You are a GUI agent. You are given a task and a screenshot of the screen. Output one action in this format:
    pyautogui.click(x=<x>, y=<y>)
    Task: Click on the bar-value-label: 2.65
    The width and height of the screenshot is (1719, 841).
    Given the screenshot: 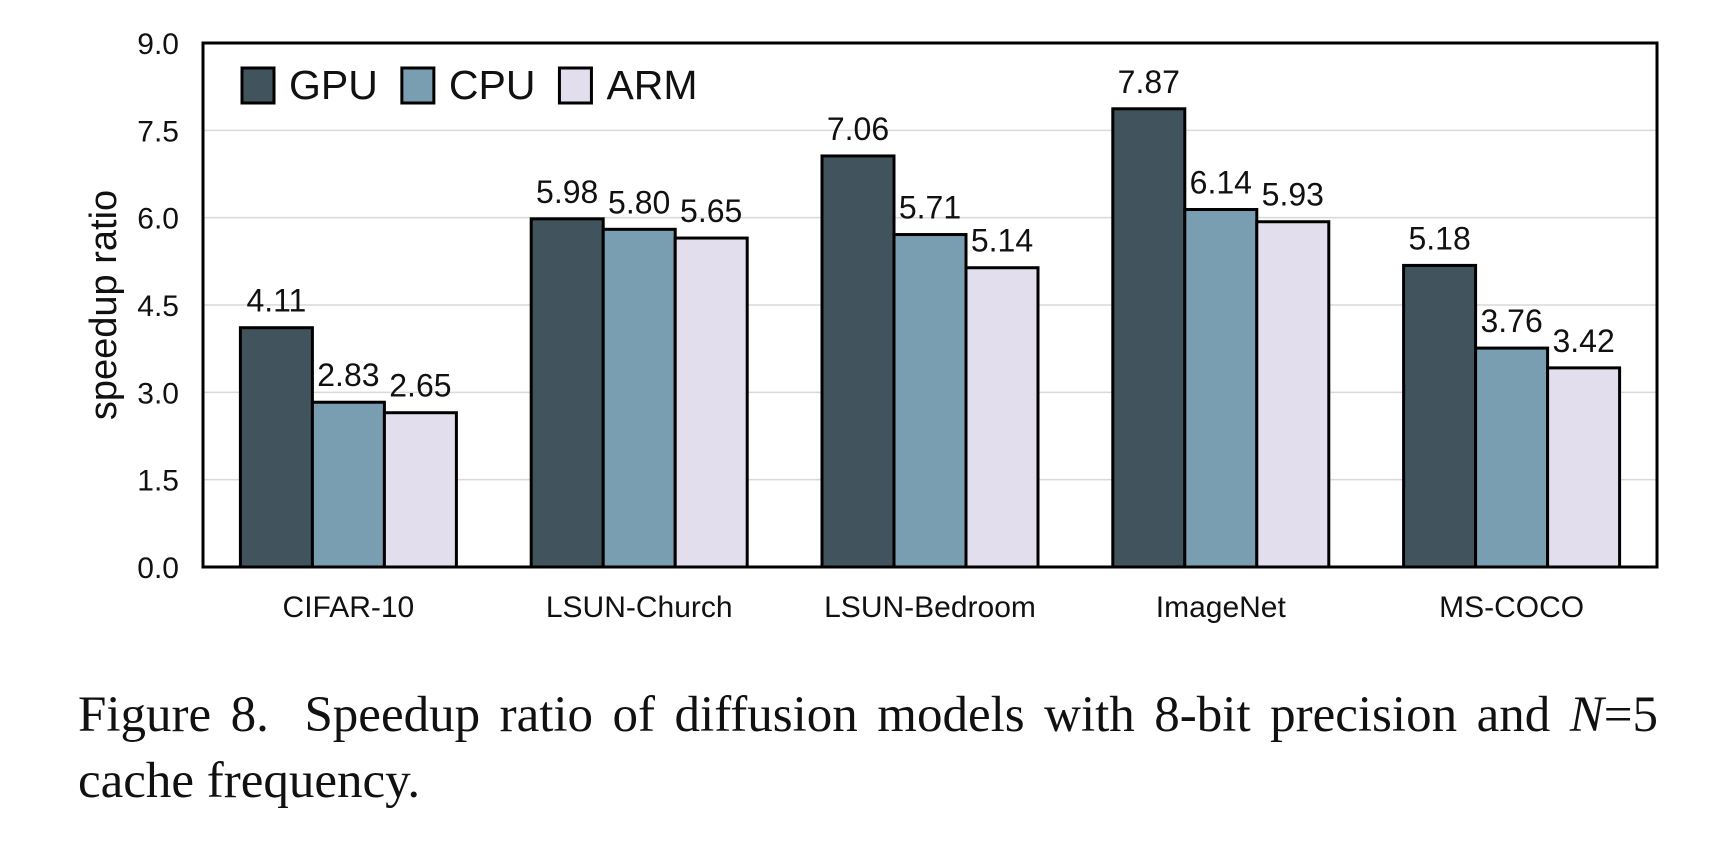 What is the action you would take?
    pyautogui.click(x=420, y=386)
    